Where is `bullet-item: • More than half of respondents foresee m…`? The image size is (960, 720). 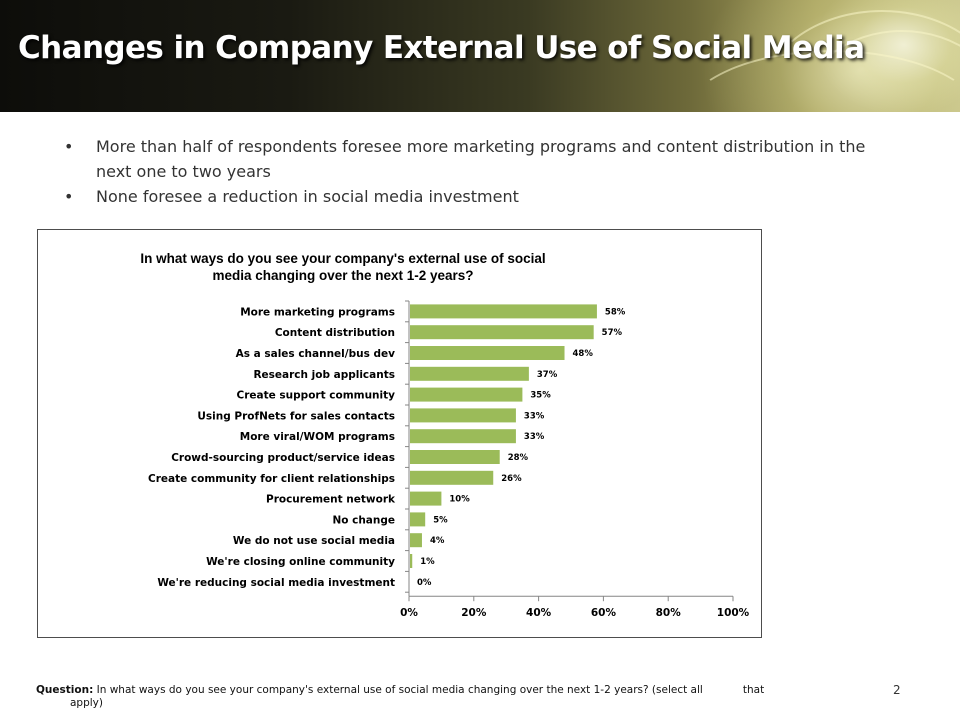
bullet-item: • More than half of respondents foresee m… is located at coordinates (477, 159).